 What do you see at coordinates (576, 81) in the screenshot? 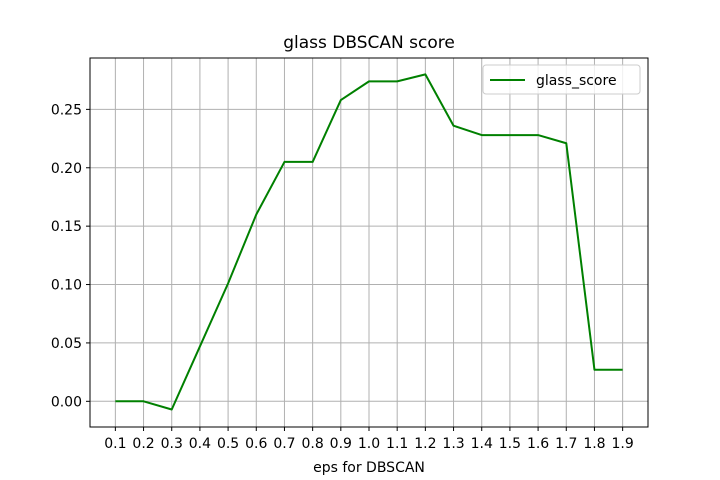
I see `legend-label-glass-score: glass_score` at bounding box center [576, 81].